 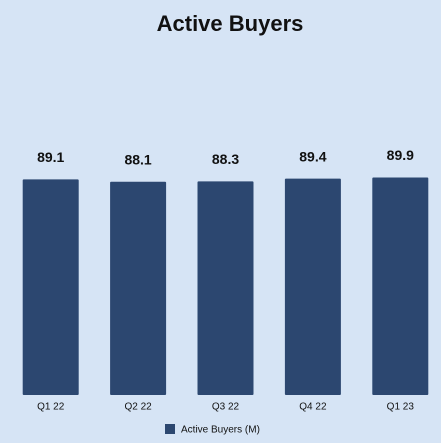 What do you see at coordinates (400, 155) in the screenshot?
I see `value-label: 89.9` at bounding box center [400, 155].